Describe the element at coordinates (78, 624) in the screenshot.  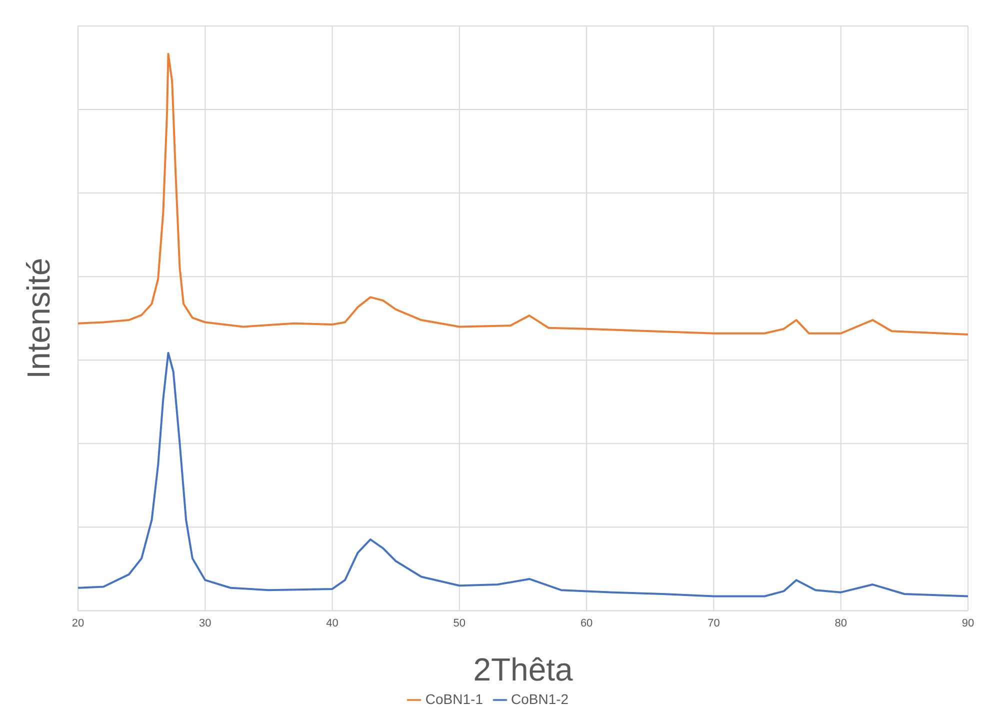
I see `x-tick-label: 20` at that location.